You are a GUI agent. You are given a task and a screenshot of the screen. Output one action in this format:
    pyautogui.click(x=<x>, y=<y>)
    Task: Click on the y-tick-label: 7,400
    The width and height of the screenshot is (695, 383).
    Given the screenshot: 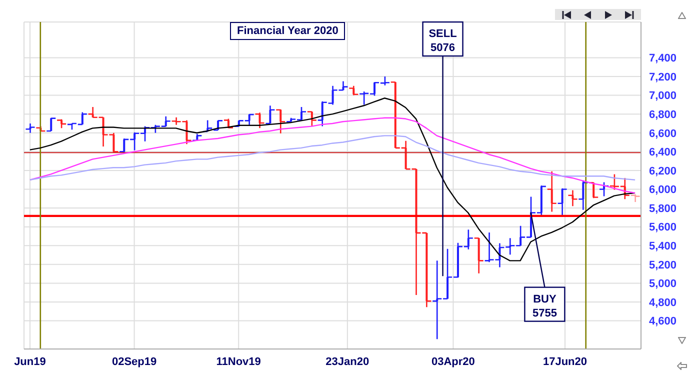 What is the action you would take?
    pyautogui.click(x=663, y=58)
    